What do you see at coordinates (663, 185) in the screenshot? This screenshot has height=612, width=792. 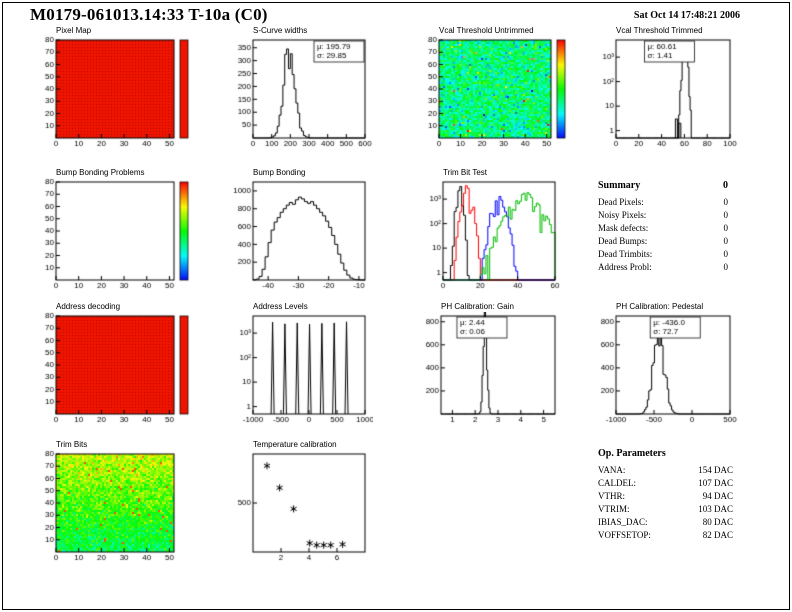 I see `summary-header: Summary 0` at bounding box center [663, 185].